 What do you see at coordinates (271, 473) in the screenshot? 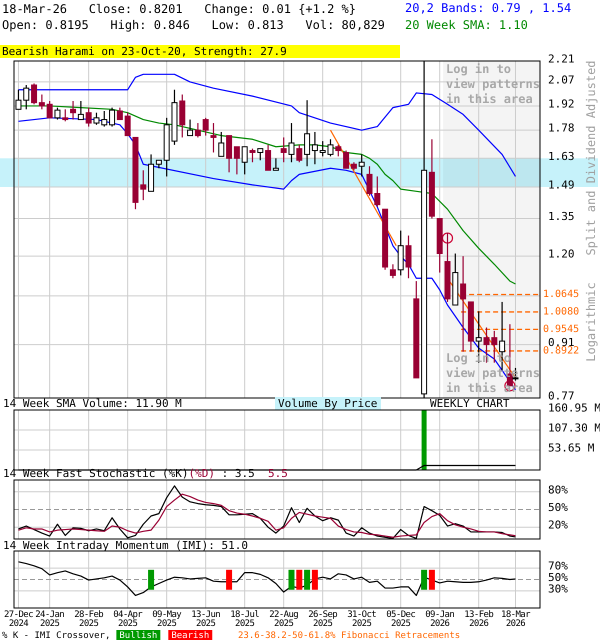
I see `annotation: 5.5` at bounding box center [271, 473].